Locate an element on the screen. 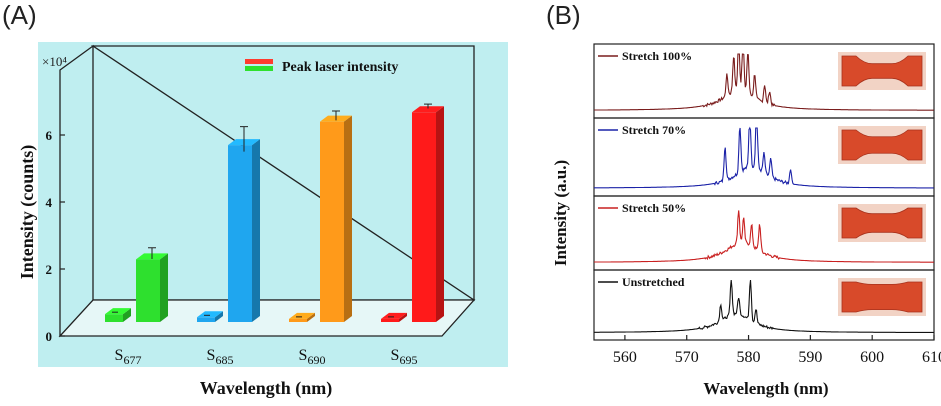 The height and width of the screenshot is (406, 941). x-axis-label-b: Wavelength (nm) is located at coordinates (765, 388).